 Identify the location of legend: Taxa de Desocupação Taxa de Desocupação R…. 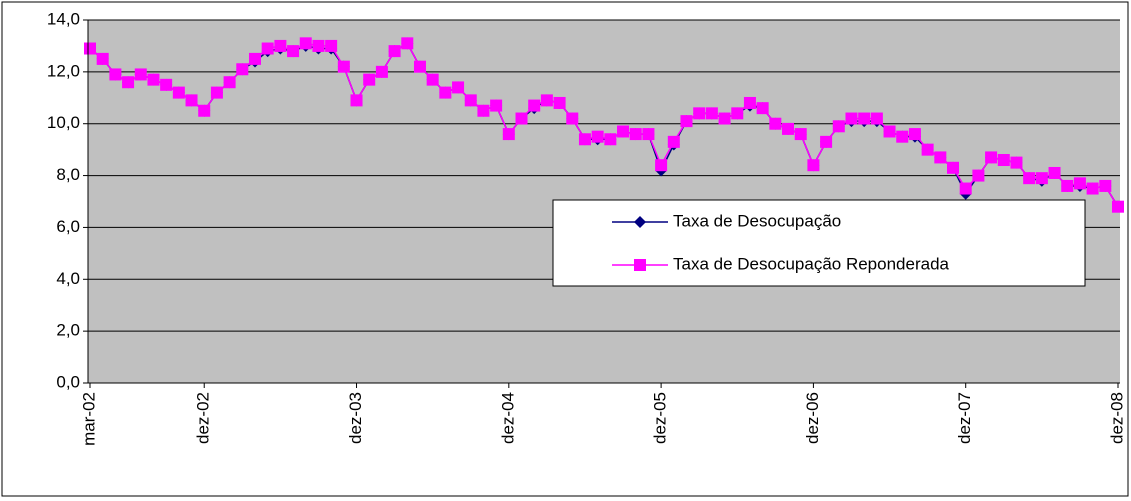
(819, 243).